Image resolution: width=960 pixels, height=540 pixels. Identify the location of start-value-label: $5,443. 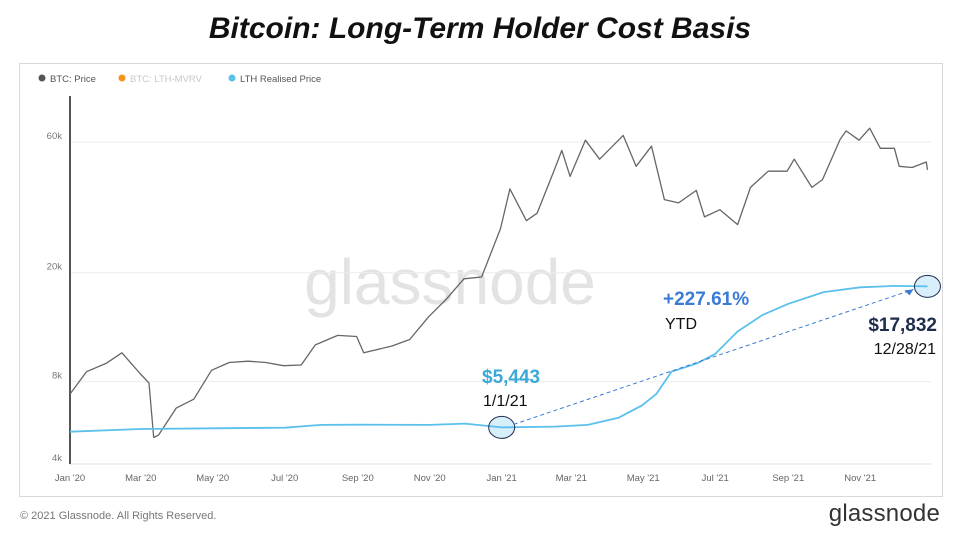
(511, 377).